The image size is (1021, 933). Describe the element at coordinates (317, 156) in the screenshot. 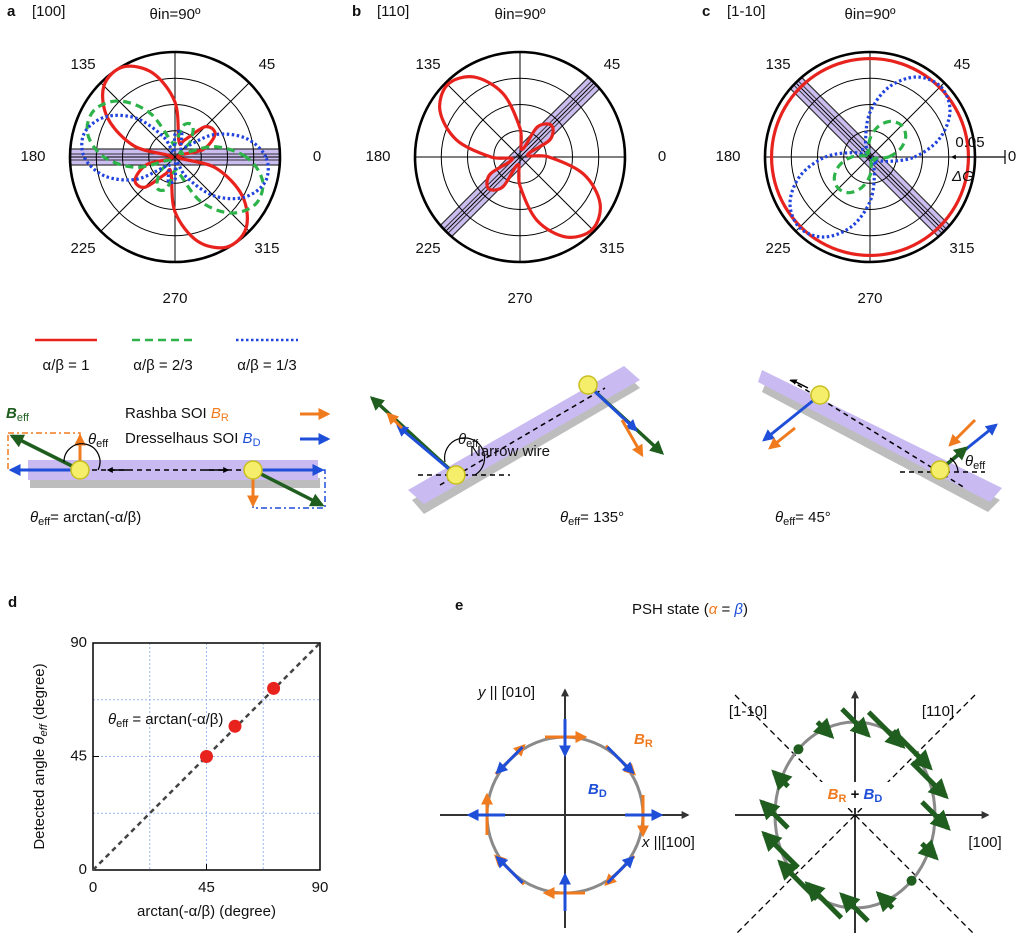

I see `angle-tick-label: 0` at that location.